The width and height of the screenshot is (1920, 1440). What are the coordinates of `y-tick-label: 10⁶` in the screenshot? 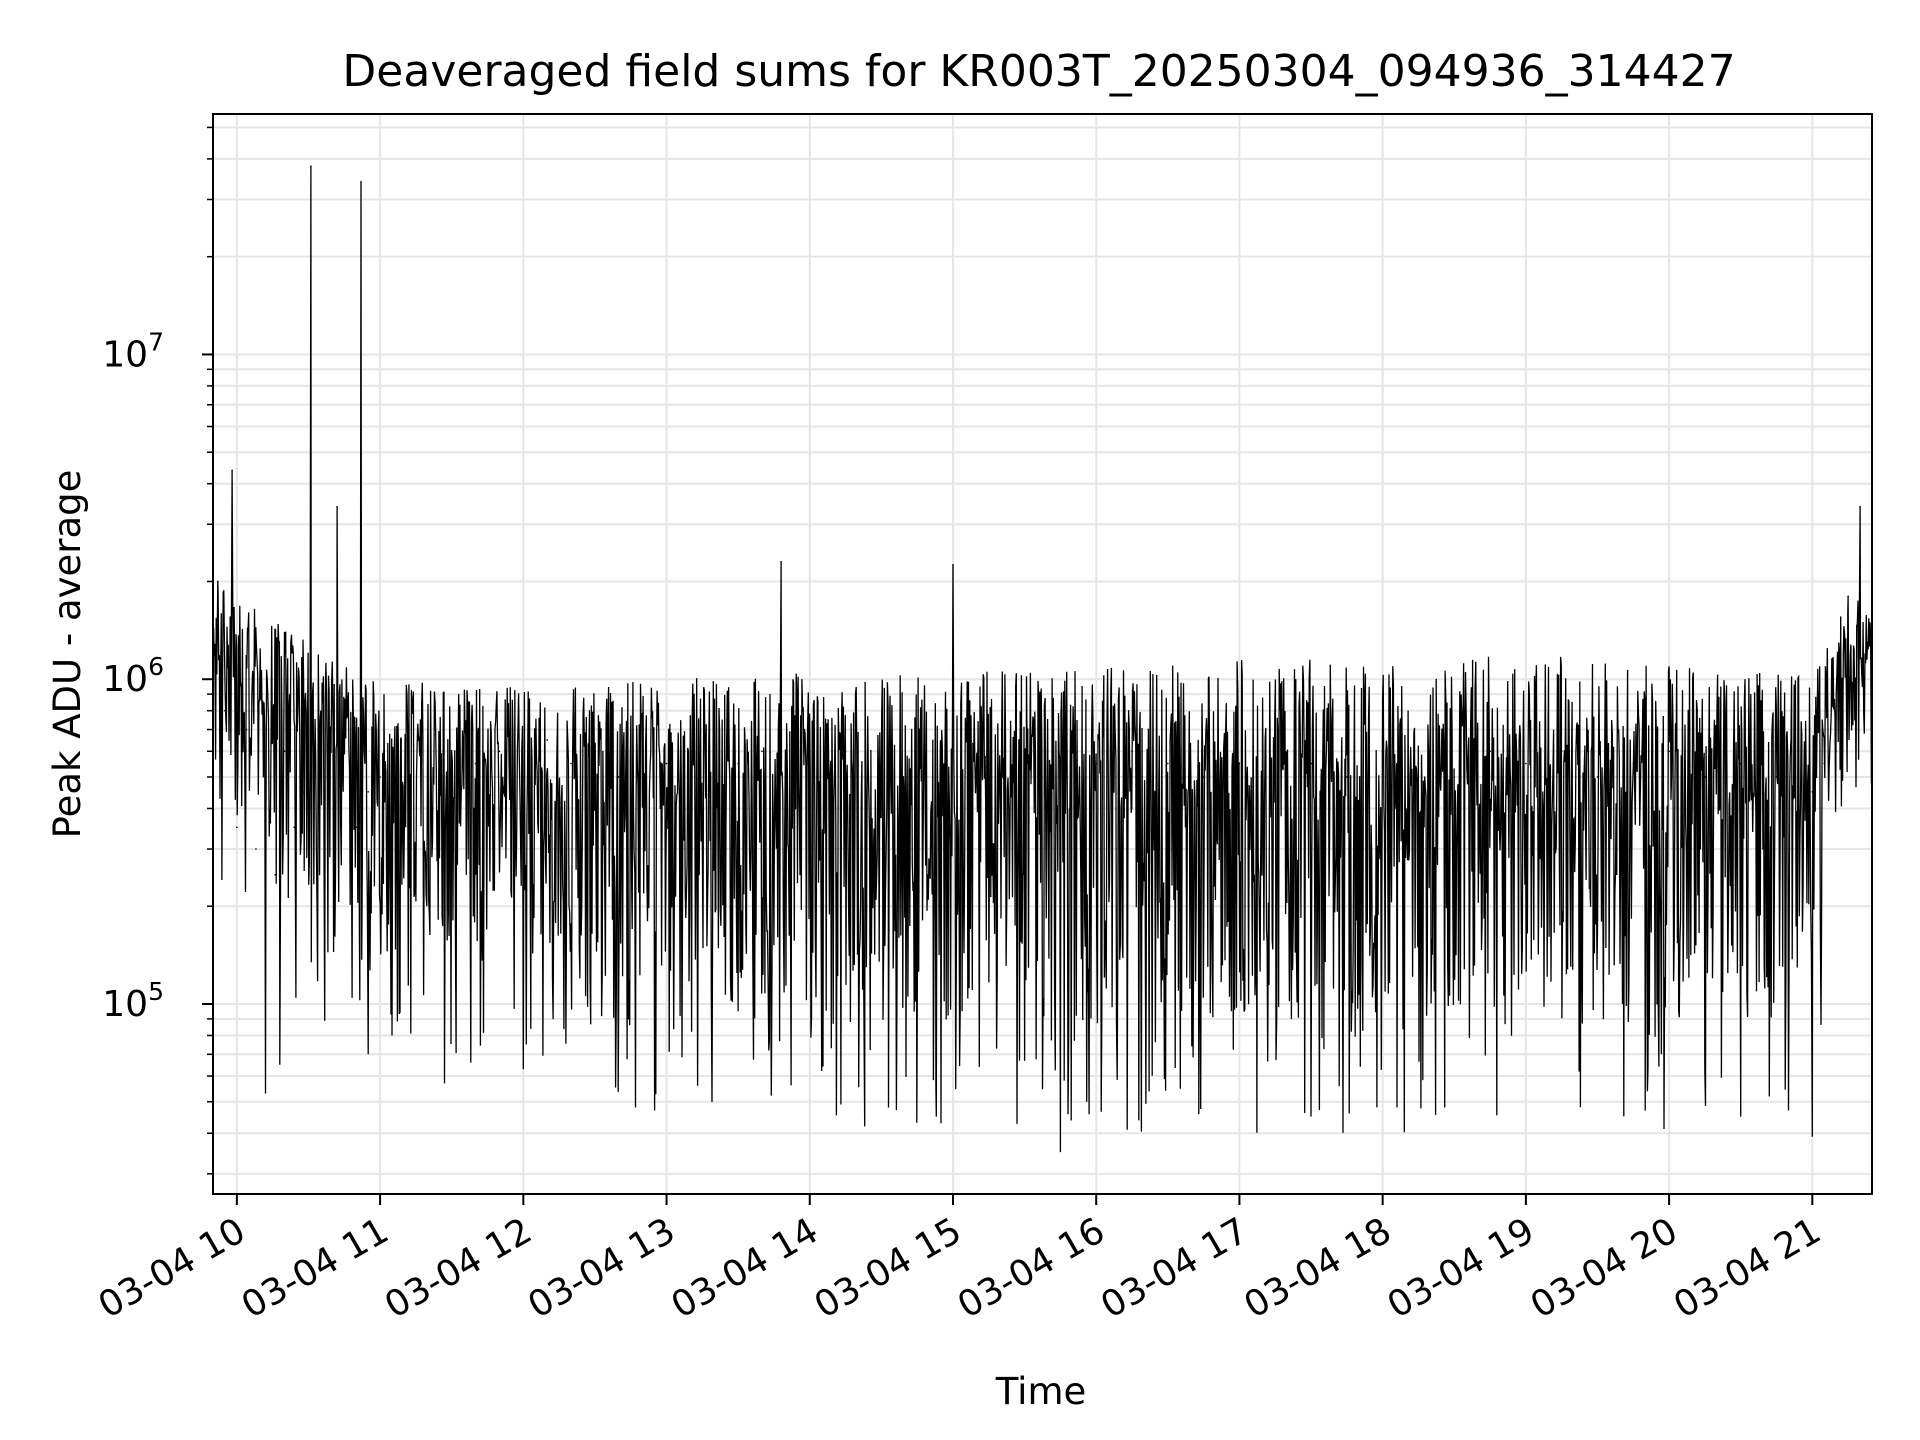 It's located at (133, 676).